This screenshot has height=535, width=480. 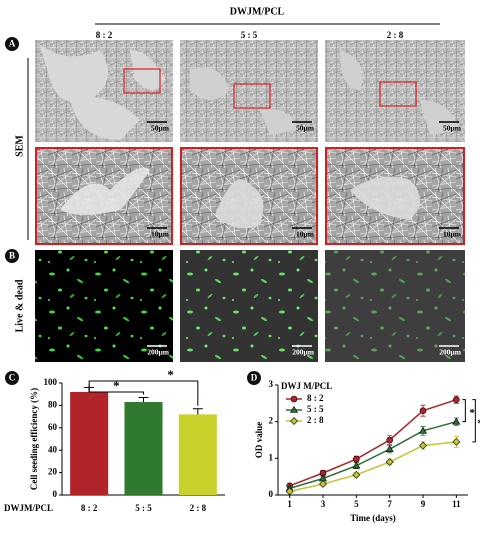 What do you see at coordinates (315, 398) in the screenshot?
I see `legend-label: 8 : 2` at bounding box center [315, 398].